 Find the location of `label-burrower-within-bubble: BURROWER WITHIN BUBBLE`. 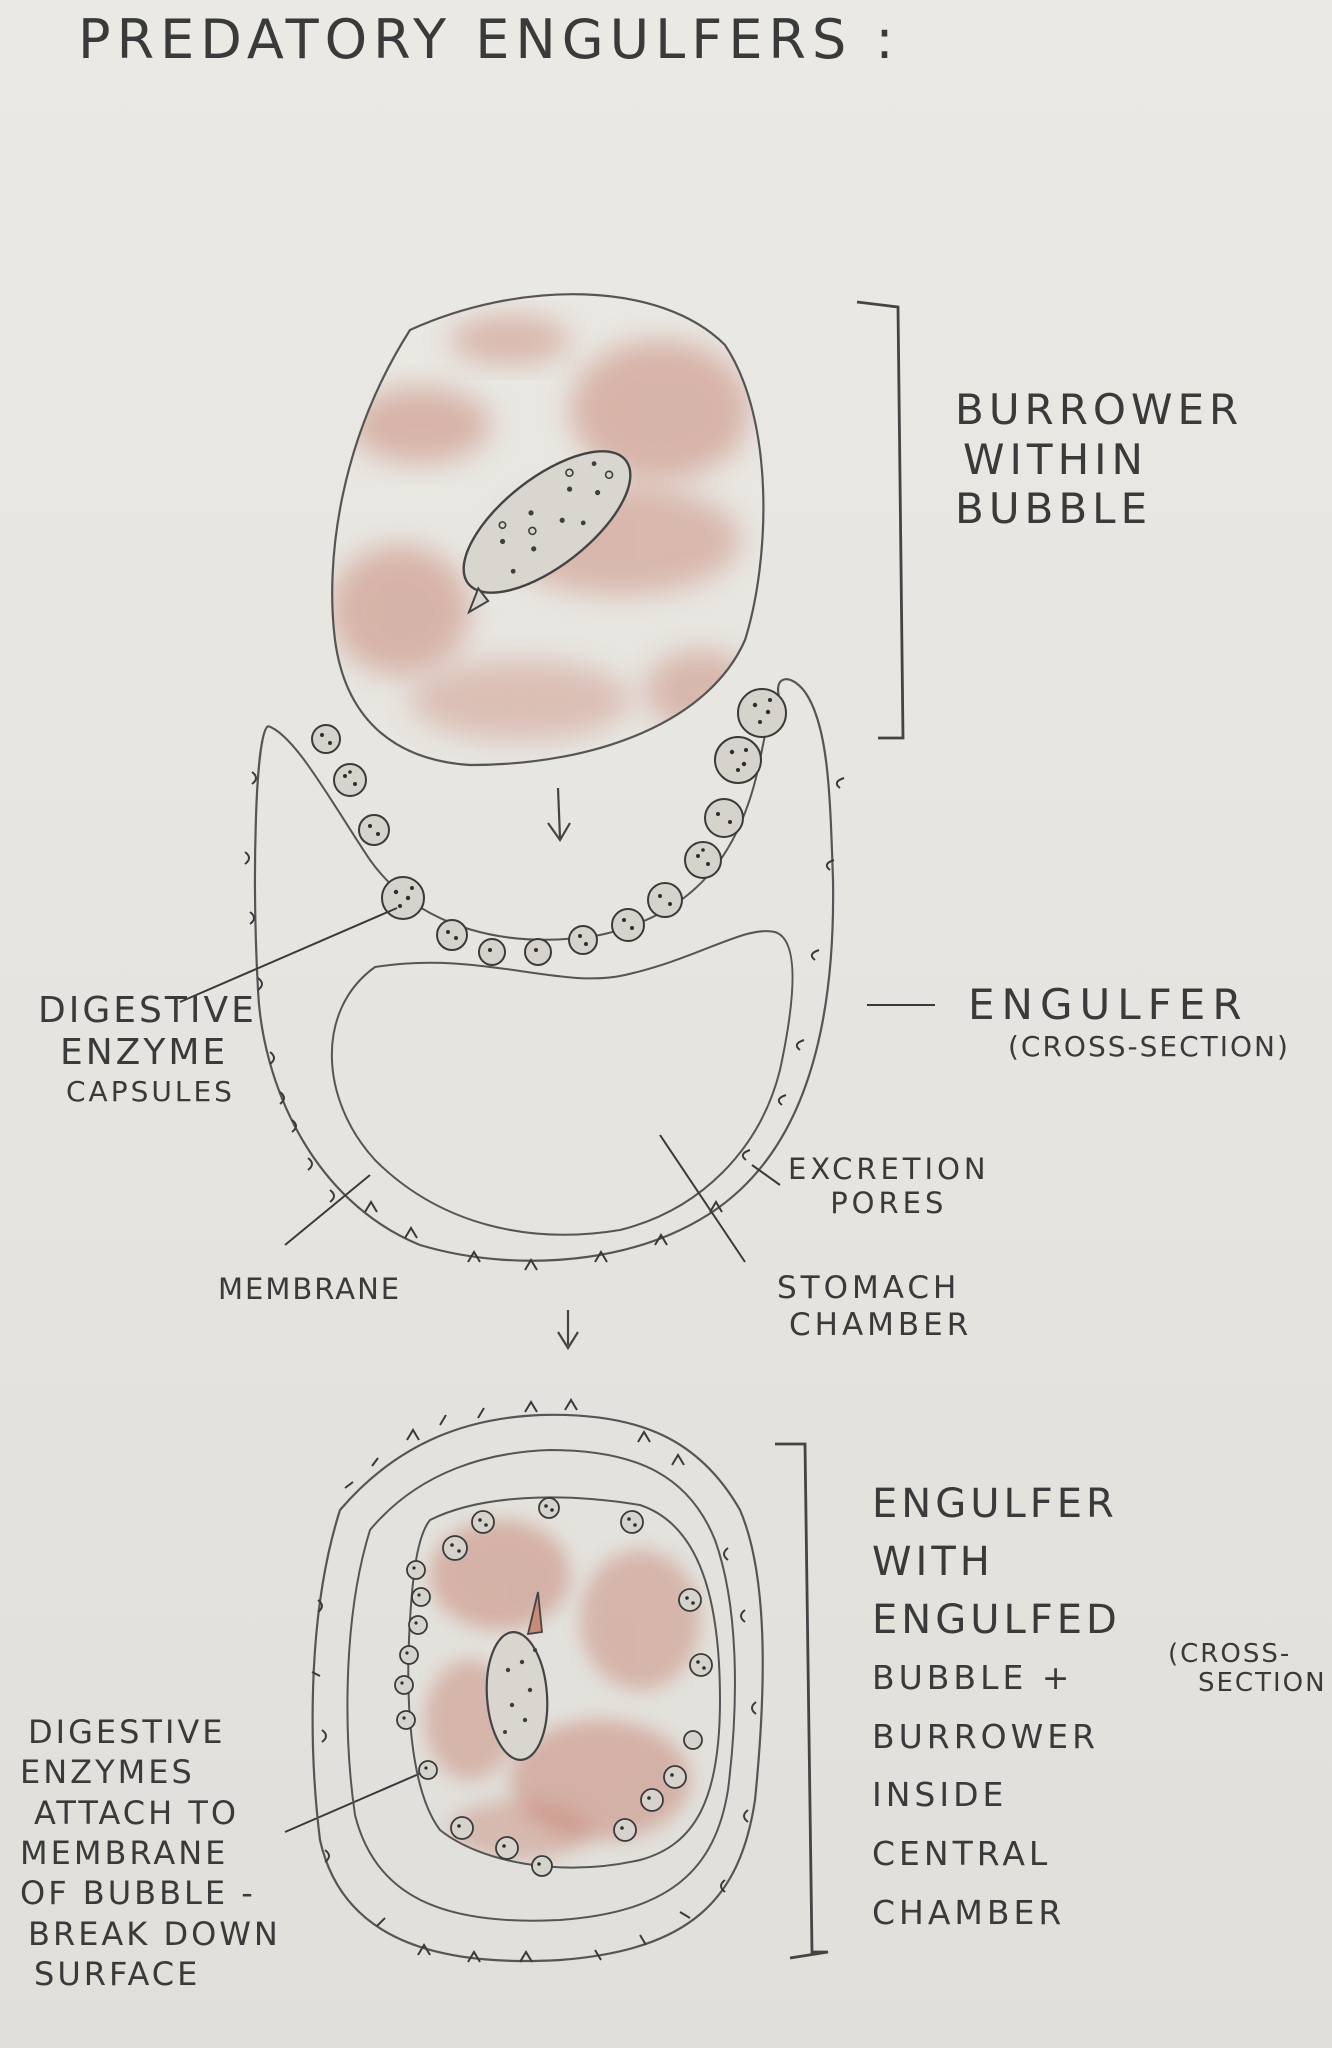

label-burrower-within-bubble: BURROWER WITHIN BUBBLE is located at coordinates (1099, 459).